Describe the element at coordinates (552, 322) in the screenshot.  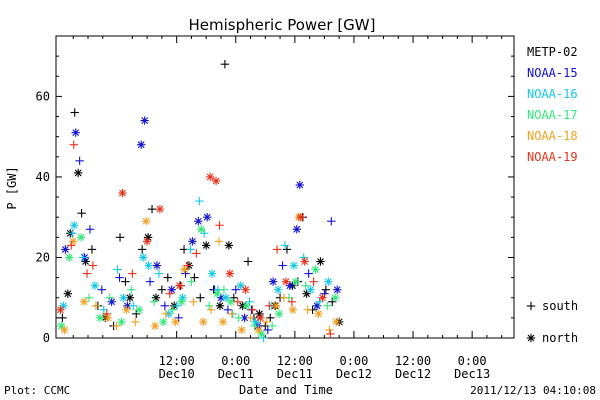
I see `marker-legend: south north` at that location.